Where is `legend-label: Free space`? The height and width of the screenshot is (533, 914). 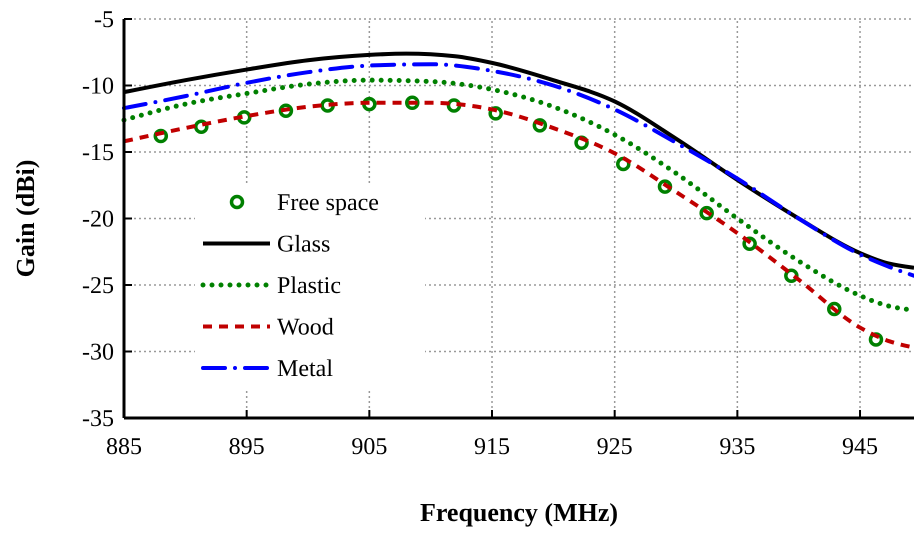 legend-label: Free space is located at coordinates (328, 203).